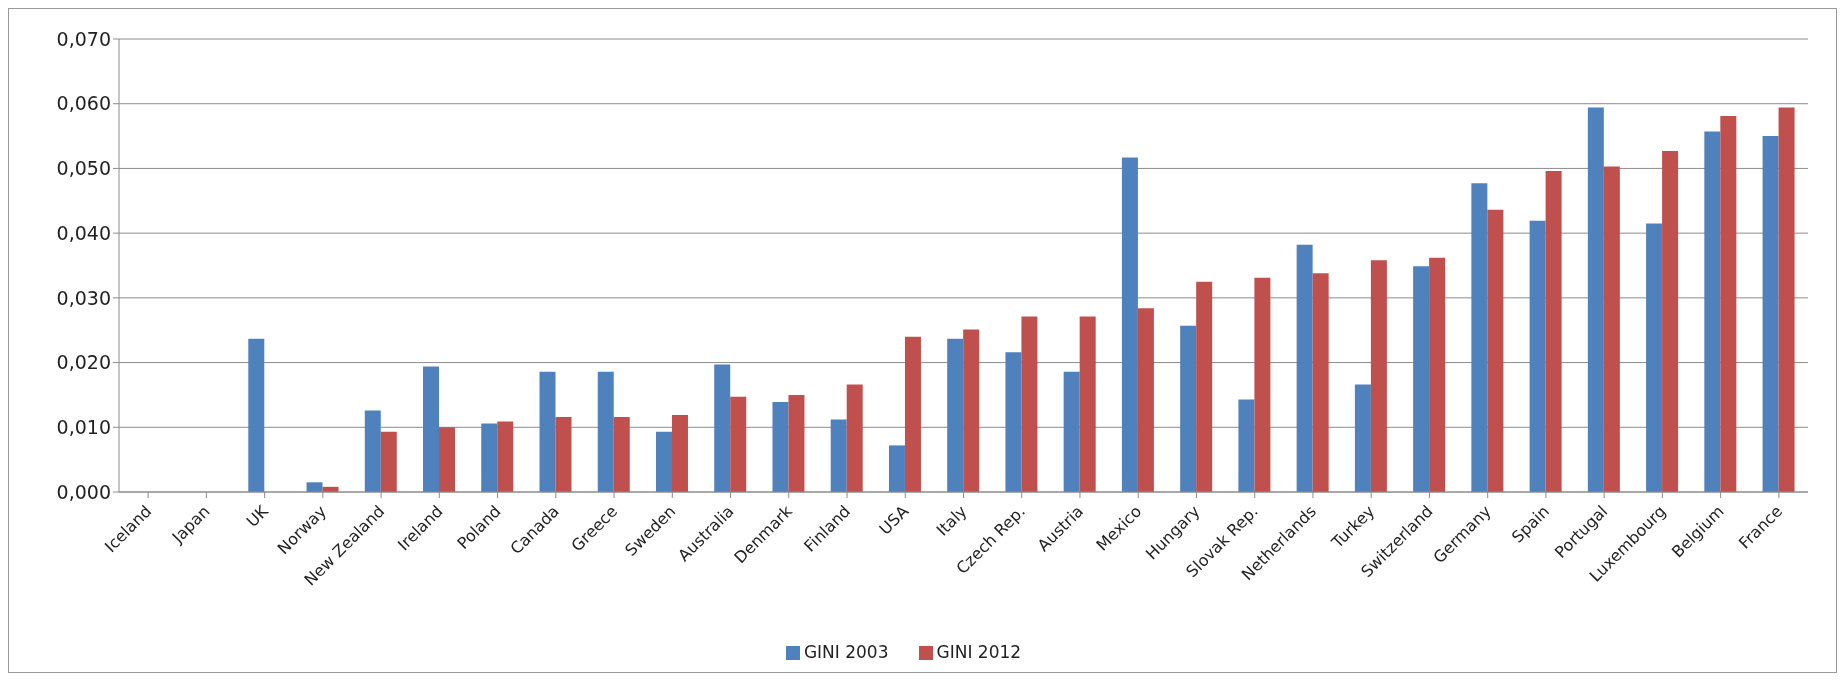  Describe the element at coordinates (83, 232) in the screenshot. I see `y-tick-label: 0,040` at that location.